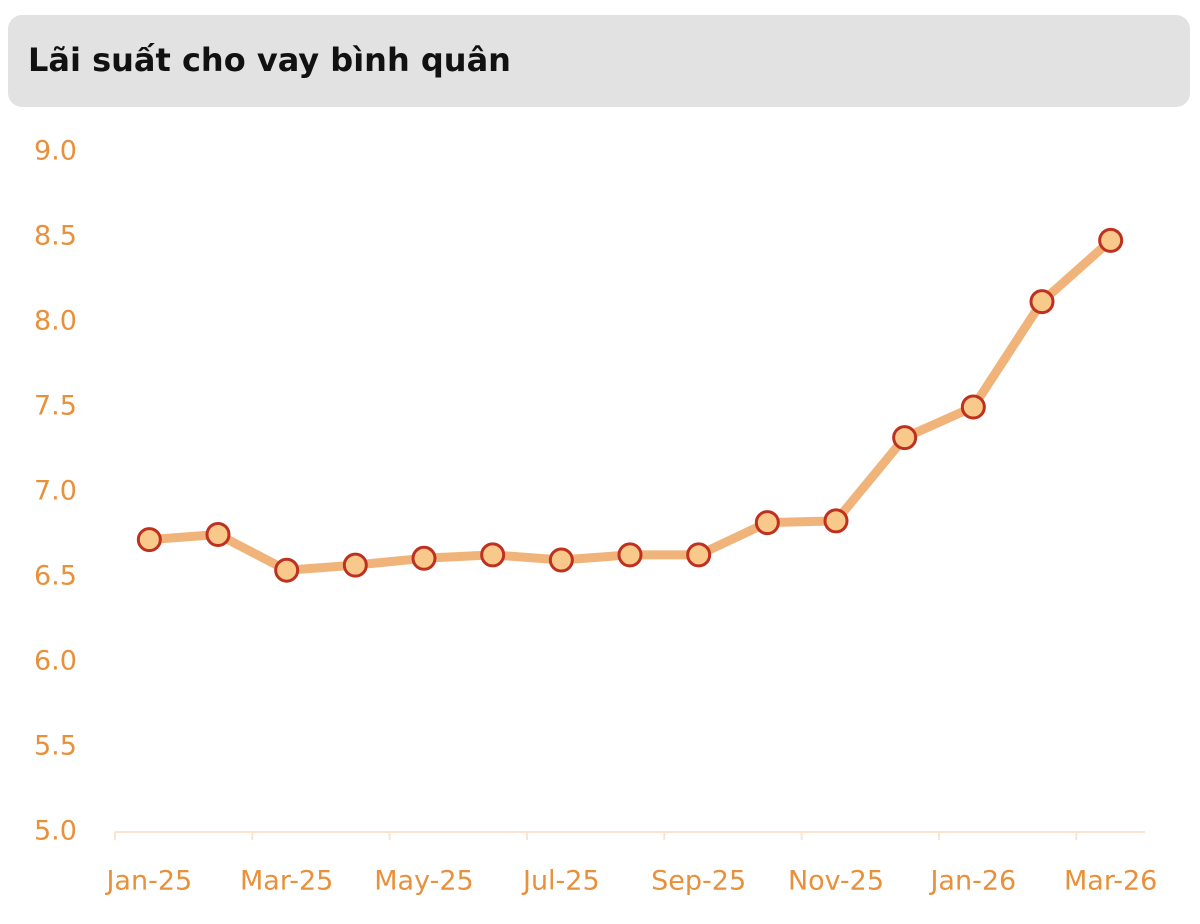  I want to click on x-tick-label: May-25, so click(423, 881).